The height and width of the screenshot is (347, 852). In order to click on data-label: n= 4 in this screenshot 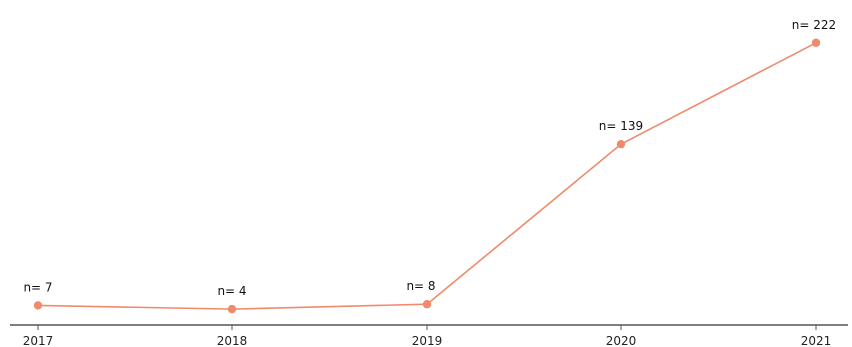, I will do `click(231, 291)`.